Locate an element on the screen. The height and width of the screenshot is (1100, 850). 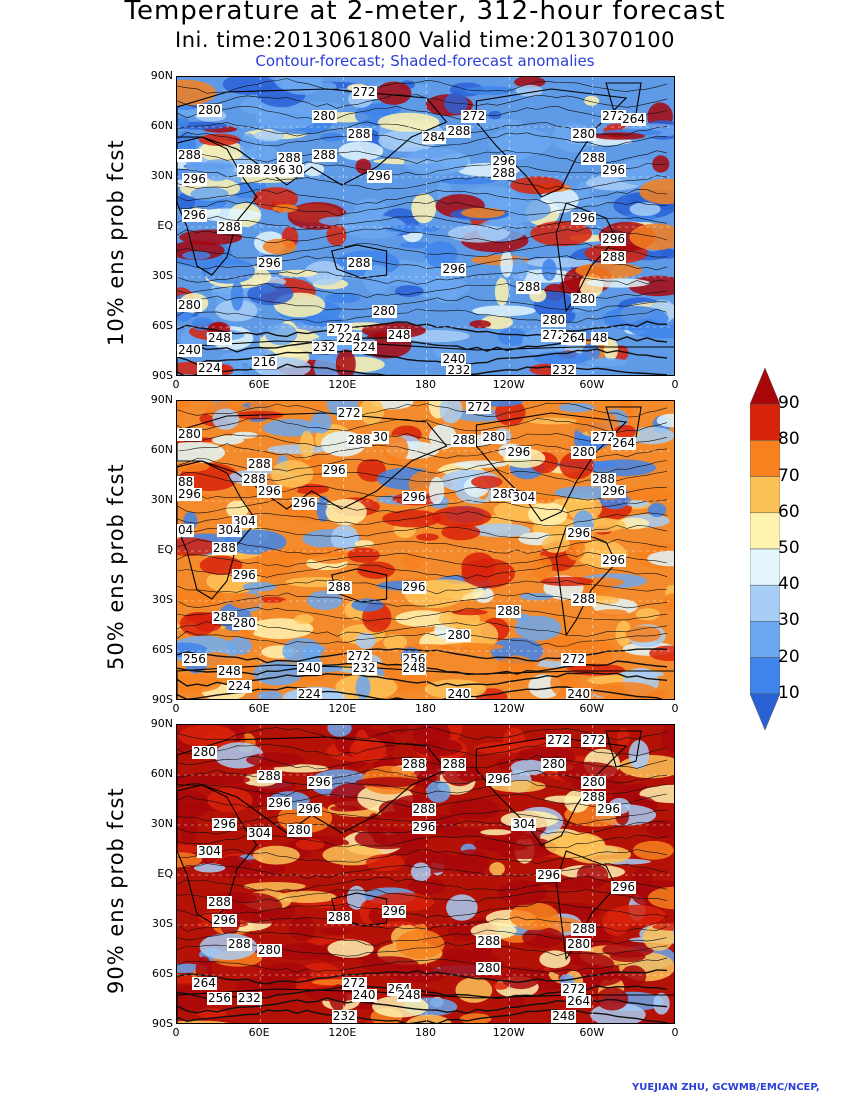
contour-label: 256 is located at coordinates (219, 998).